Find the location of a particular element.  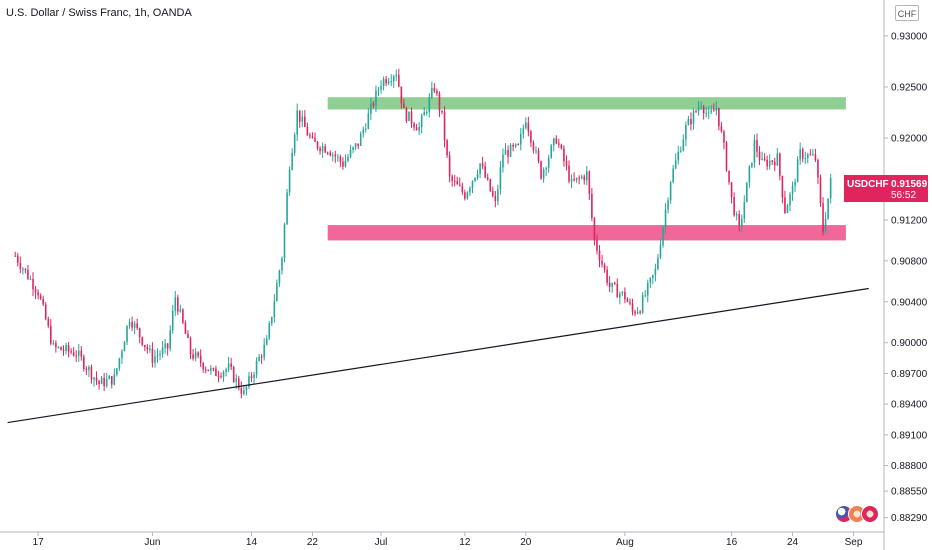

currency-button: CHF is located at coordinates (907, 13).